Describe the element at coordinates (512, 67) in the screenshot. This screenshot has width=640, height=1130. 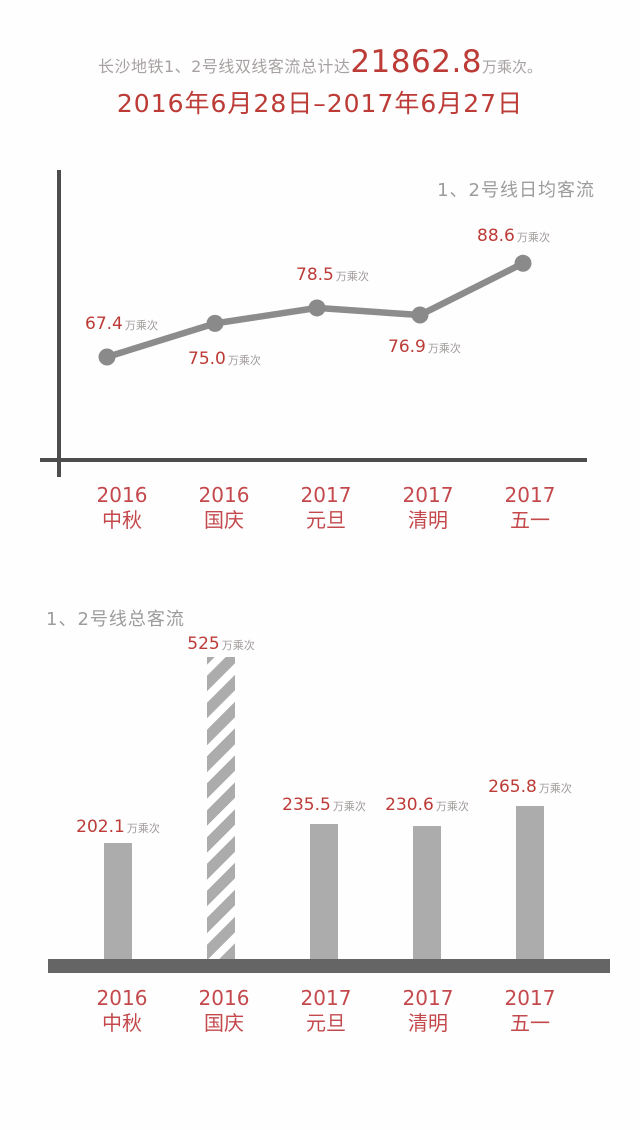
I see `headline-unit-suffix: 万乘次。` at that location.